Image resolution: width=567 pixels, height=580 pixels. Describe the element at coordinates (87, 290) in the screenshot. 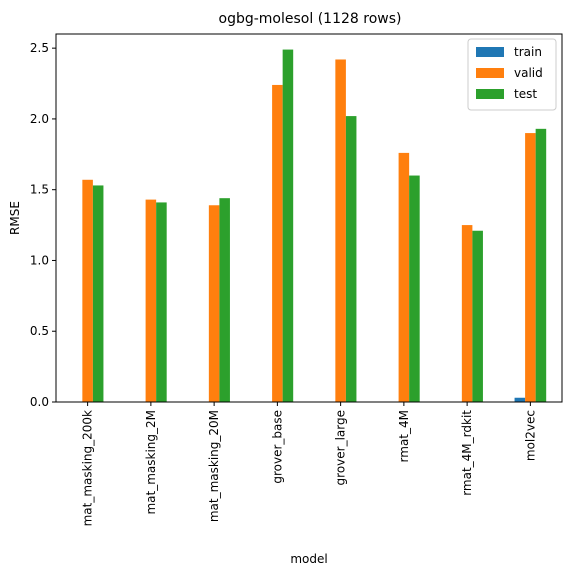

I see `bar-valid-mat_masking_200k` at that location.